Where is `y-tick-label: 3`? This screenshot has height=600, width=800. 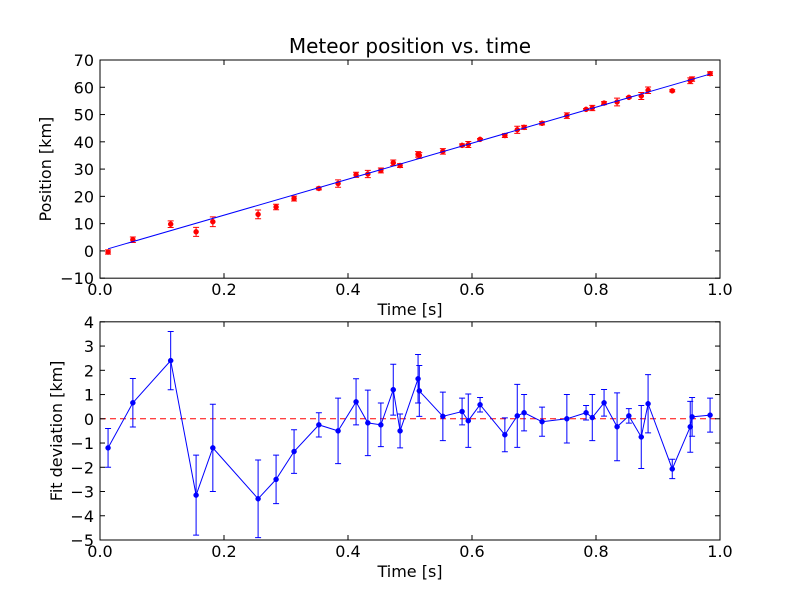 y-tick-label: 3 is located at coordinates (89, 346).